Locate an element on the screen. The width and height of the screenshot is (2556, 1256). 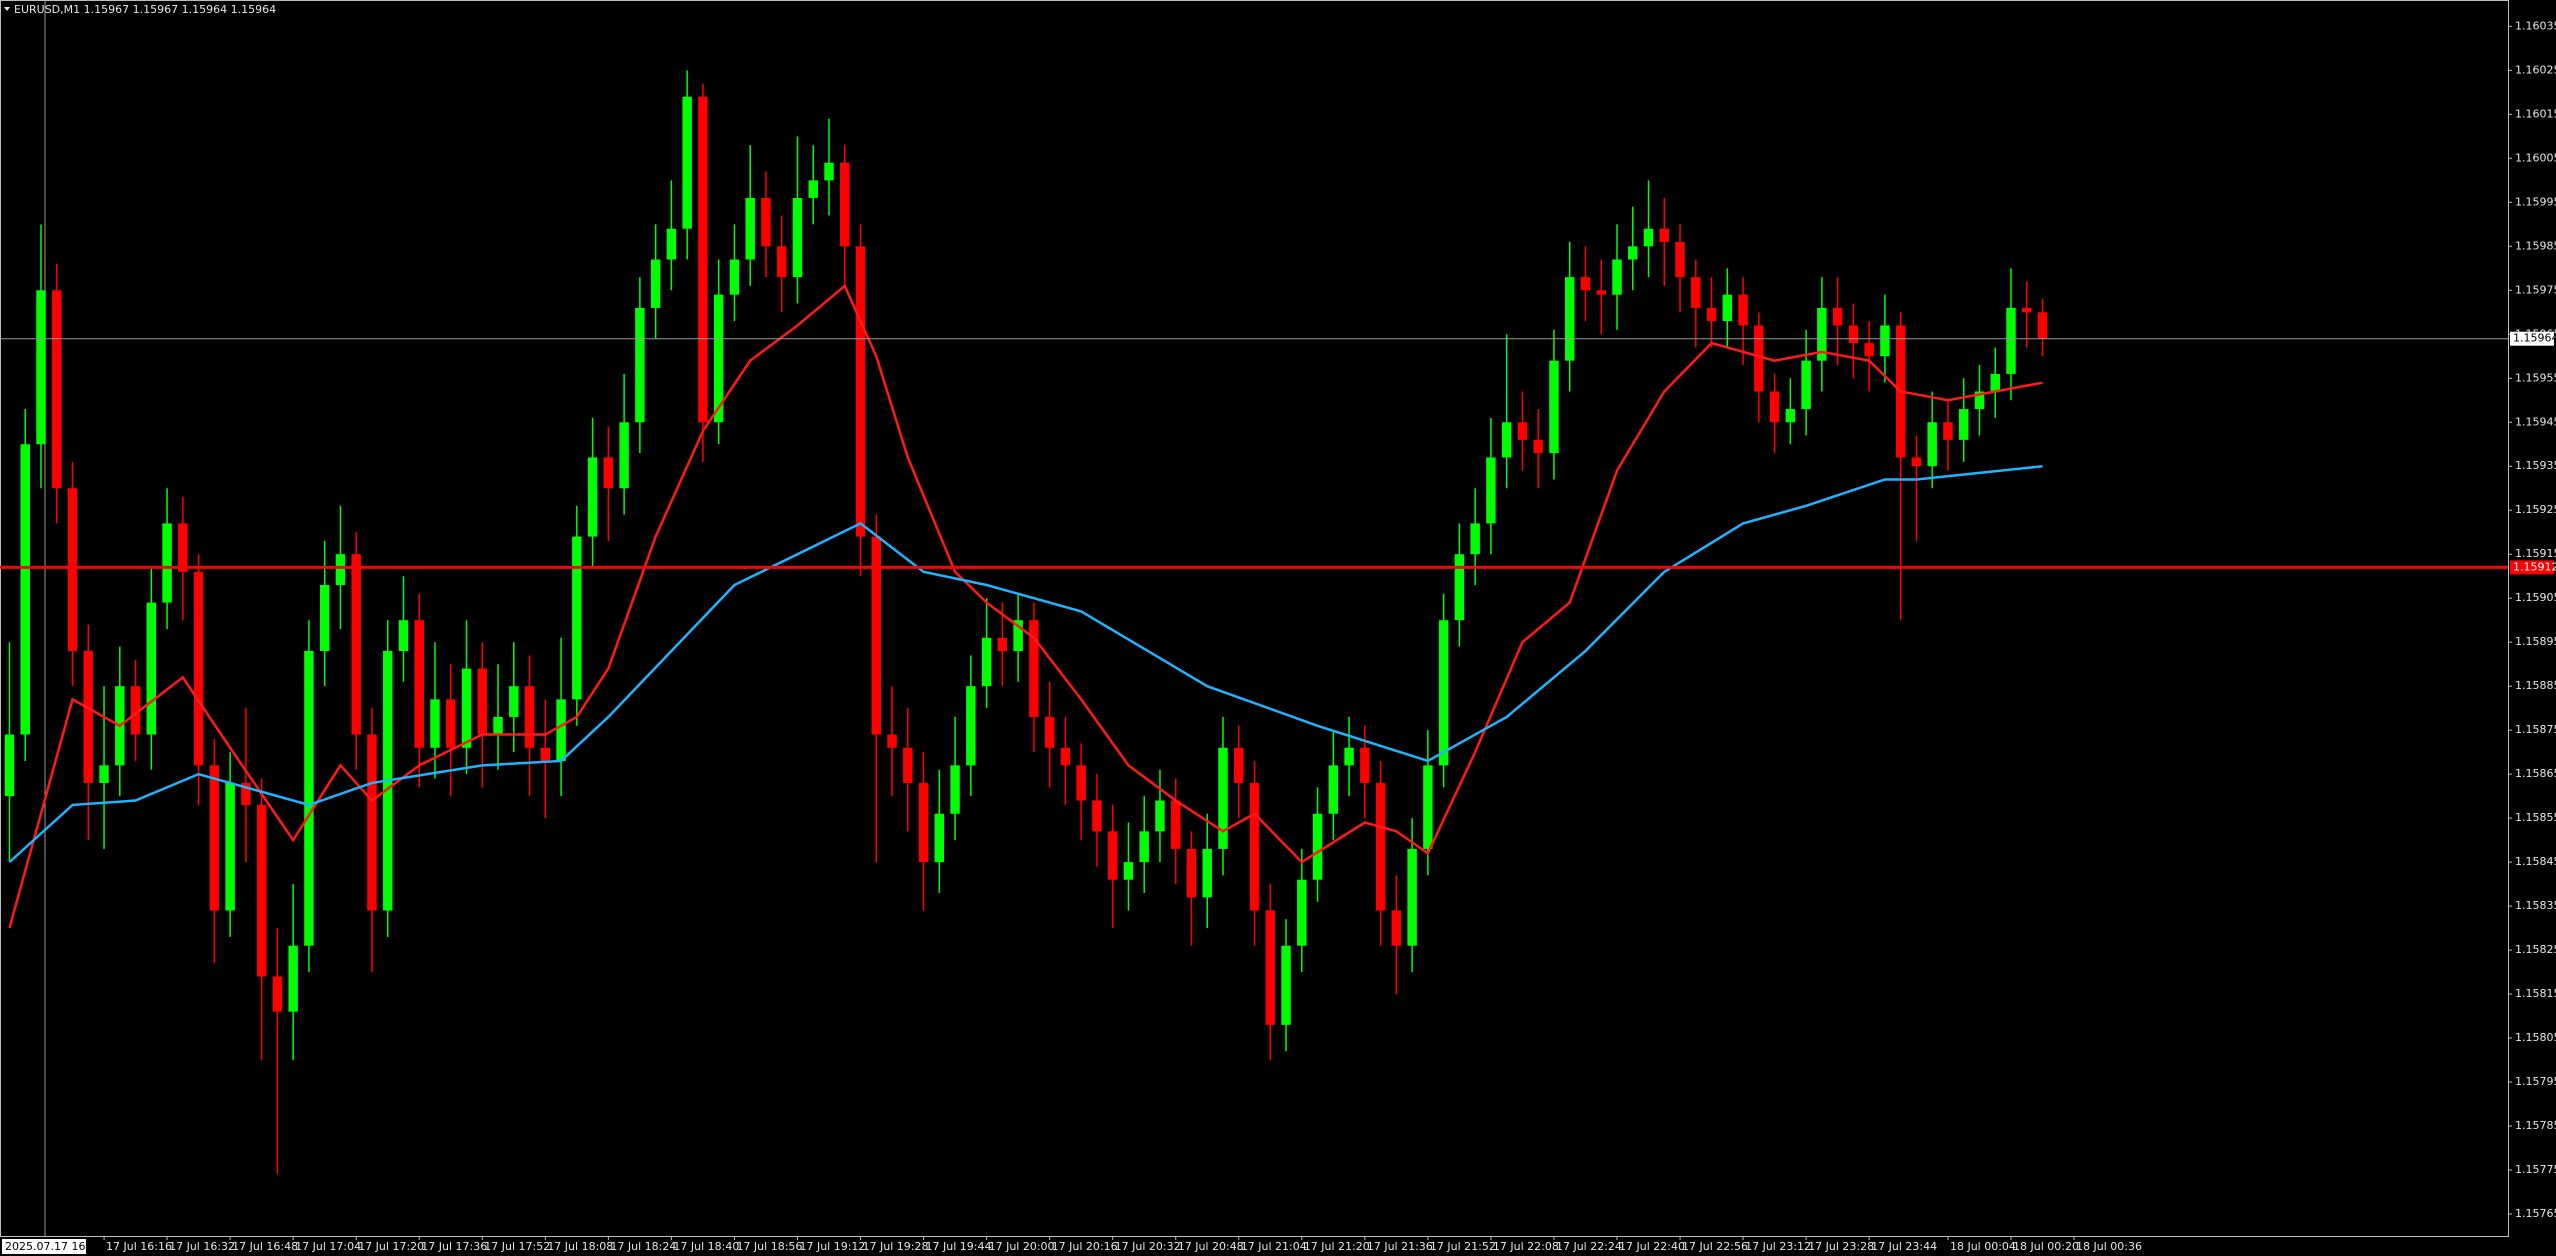
x-tick-label: 17 Jul 20:16 is located at coordinates (1085, 1246).